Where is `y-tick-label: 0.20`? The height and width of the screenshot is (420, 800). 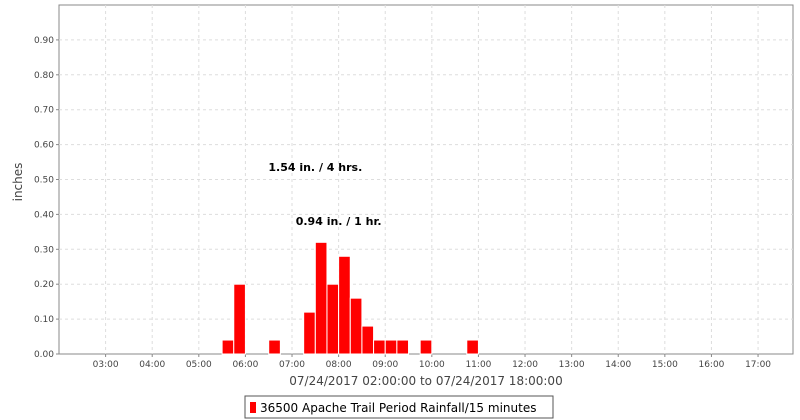 y-tick-label: 0.20 is located at coordinates (44, 285).